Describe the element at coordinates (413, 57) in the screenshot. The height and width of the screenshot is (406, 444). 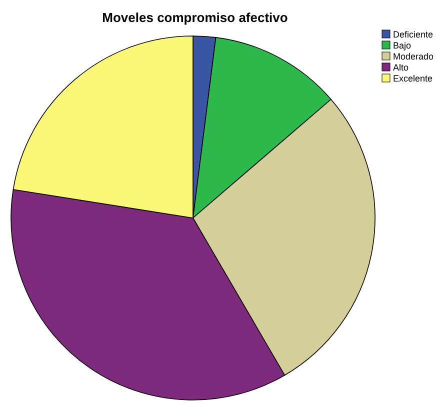
I see `legend-label: Moderado` at that location.